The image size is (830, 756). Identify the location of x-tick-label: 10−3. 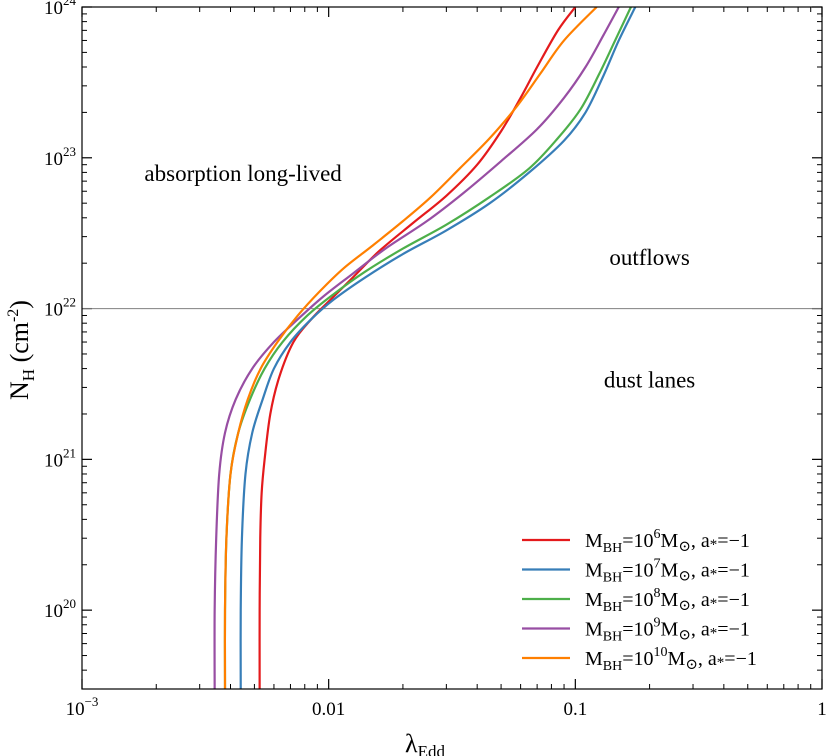
(82, 707).